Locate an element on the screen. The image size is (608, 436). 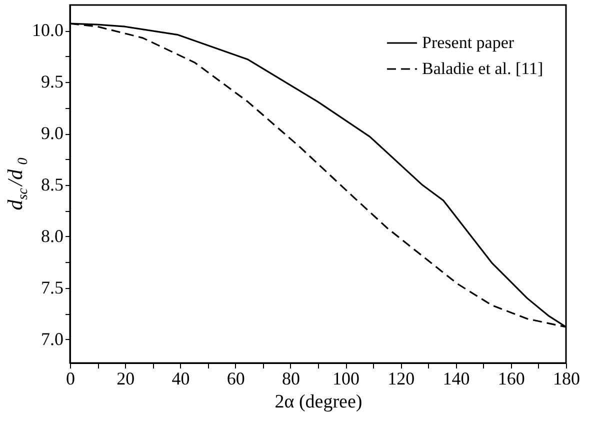
x-tick-label: 160 is located at coordinates (511, 378).